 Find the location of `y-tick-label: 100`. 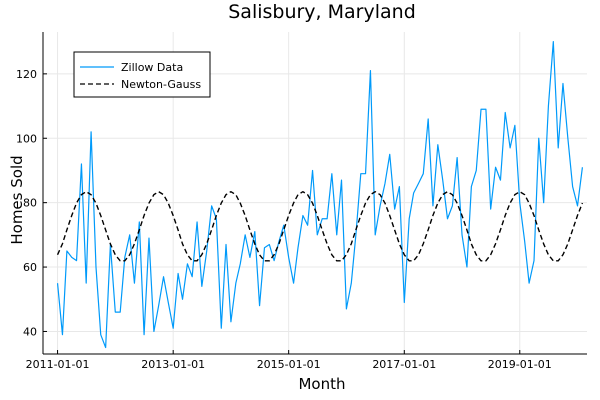

y-tick-label: 100 is located at coordinates (26, 138).